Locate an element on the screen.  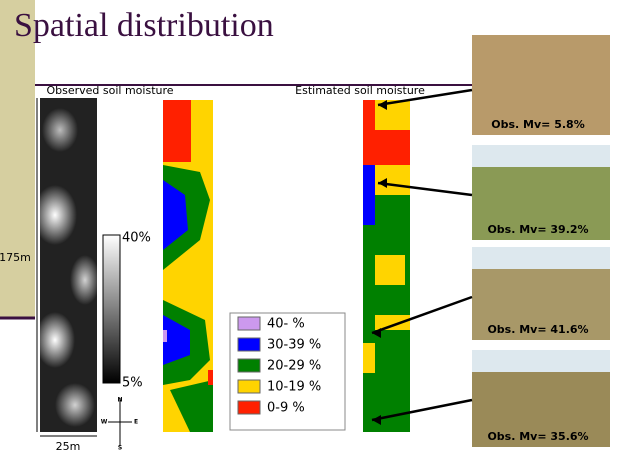
compass: N W E S is located at coordinates (119, 424).